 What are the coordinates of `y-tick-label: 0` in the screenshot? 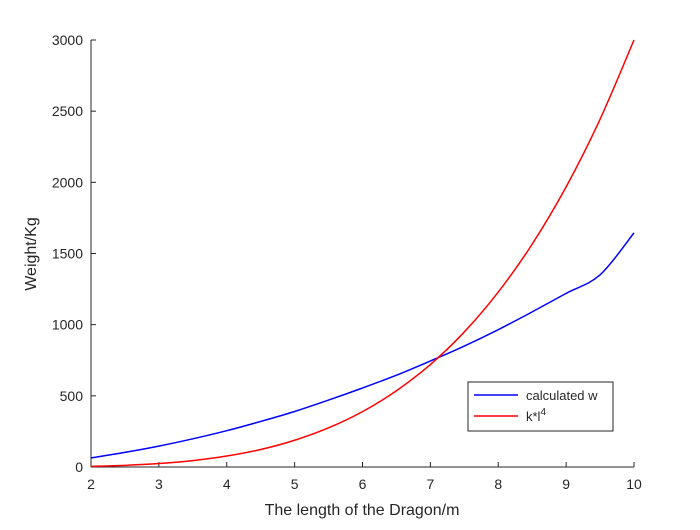 It's located at (79, 467).